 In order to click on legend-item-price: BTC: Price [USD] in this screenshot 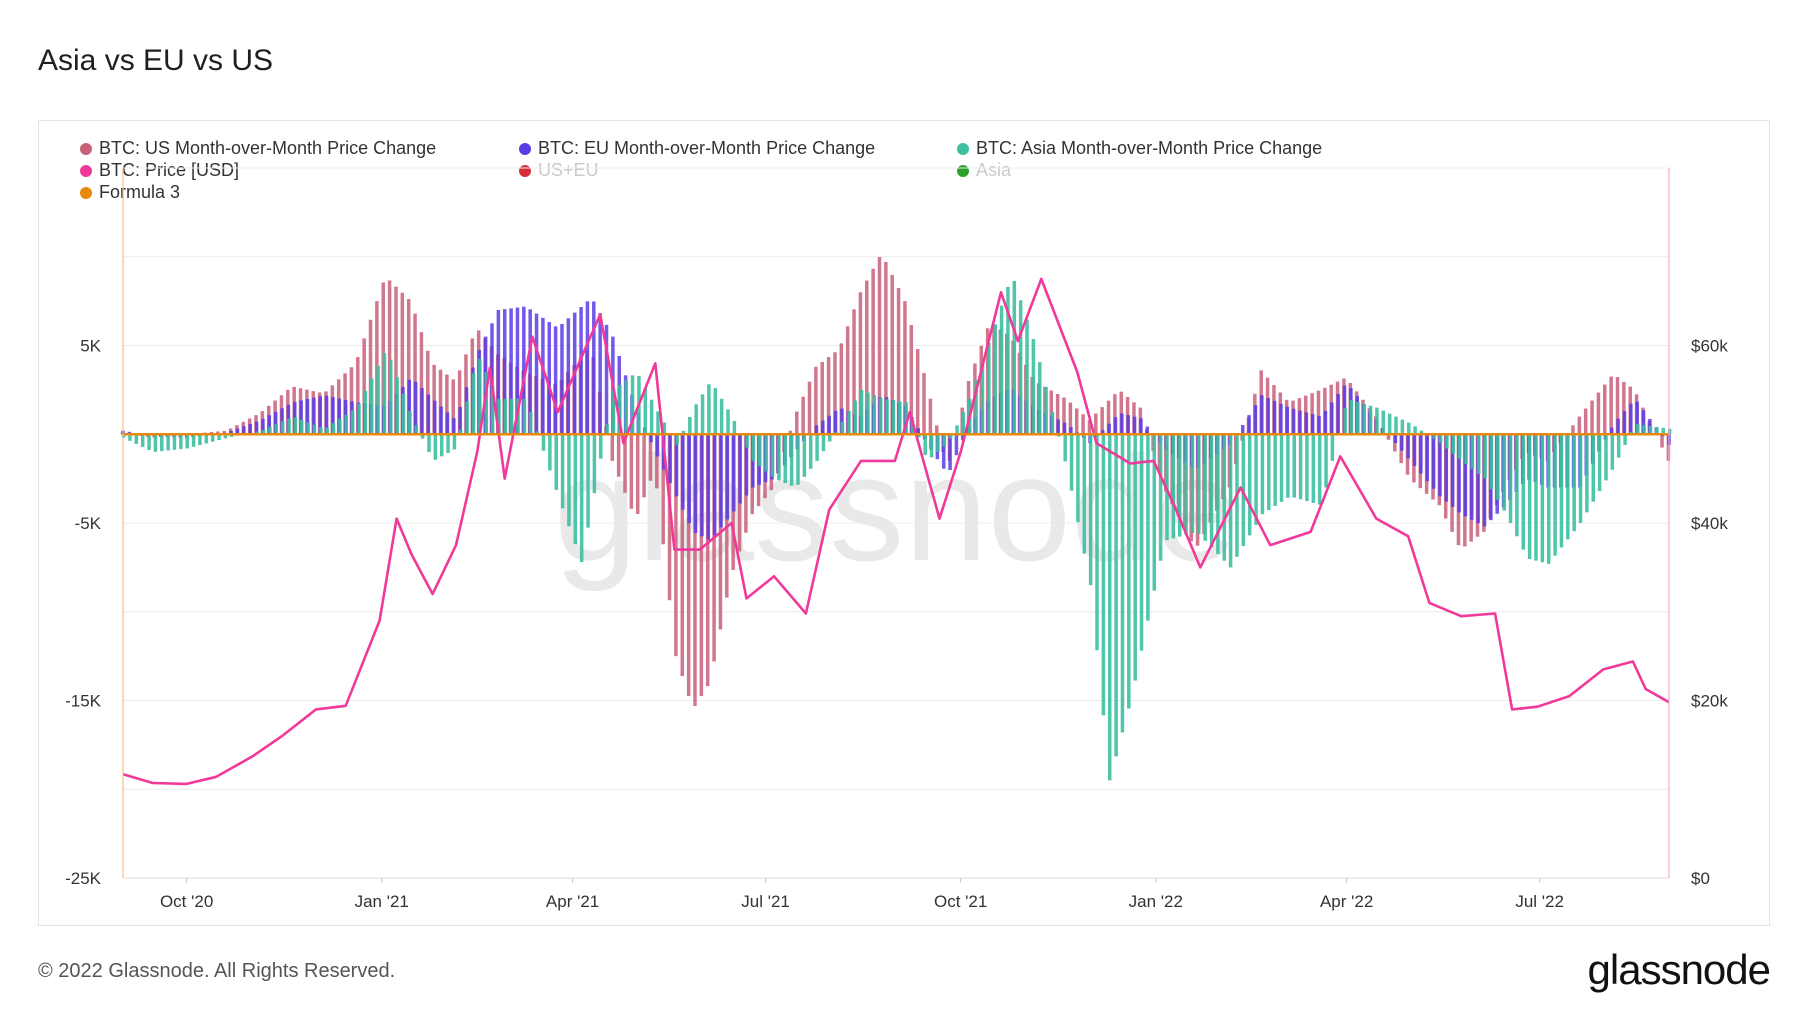, I will do `click(159, 170)`.